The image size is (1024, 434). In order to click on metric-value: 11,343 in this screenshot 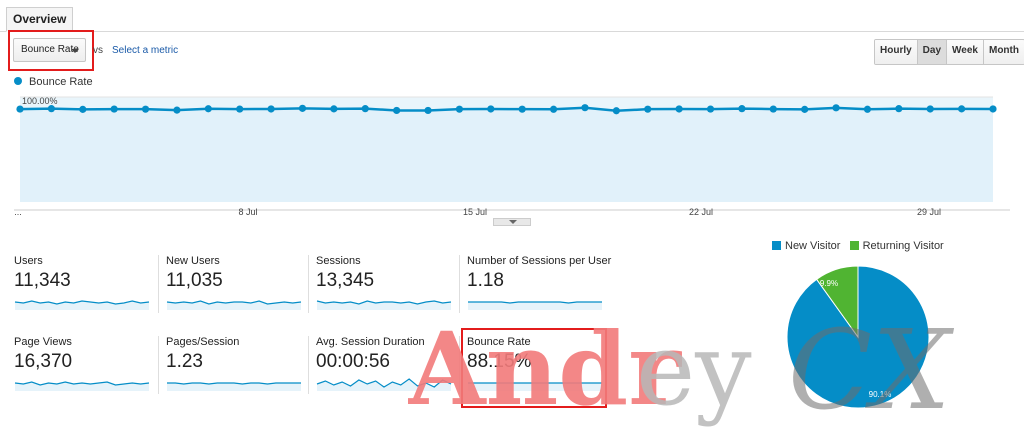, I will do `click(42, 280)`.